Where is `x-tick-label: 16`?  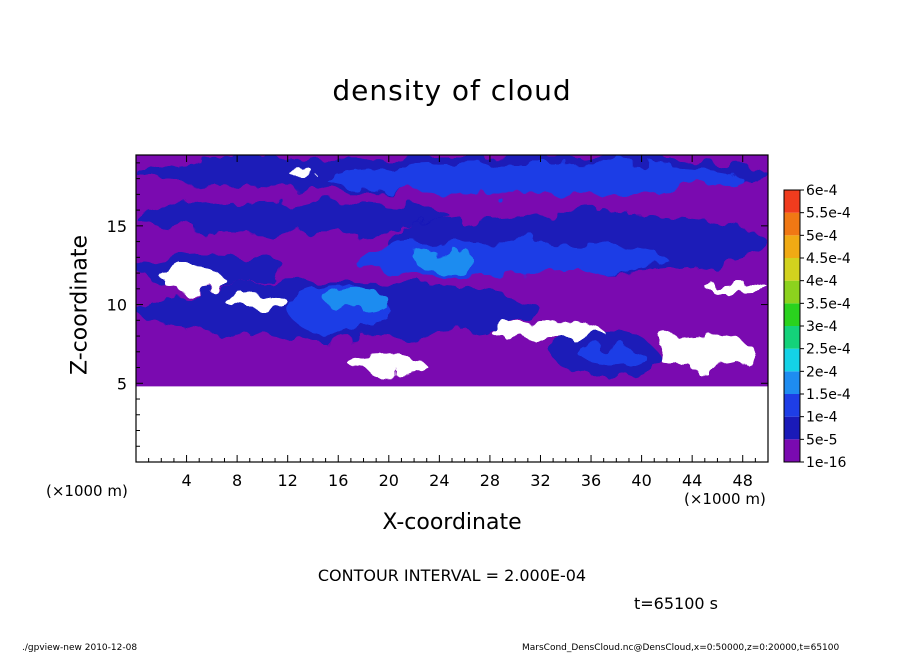
x-tick-label: 16 is located at coordinates (338, 480).